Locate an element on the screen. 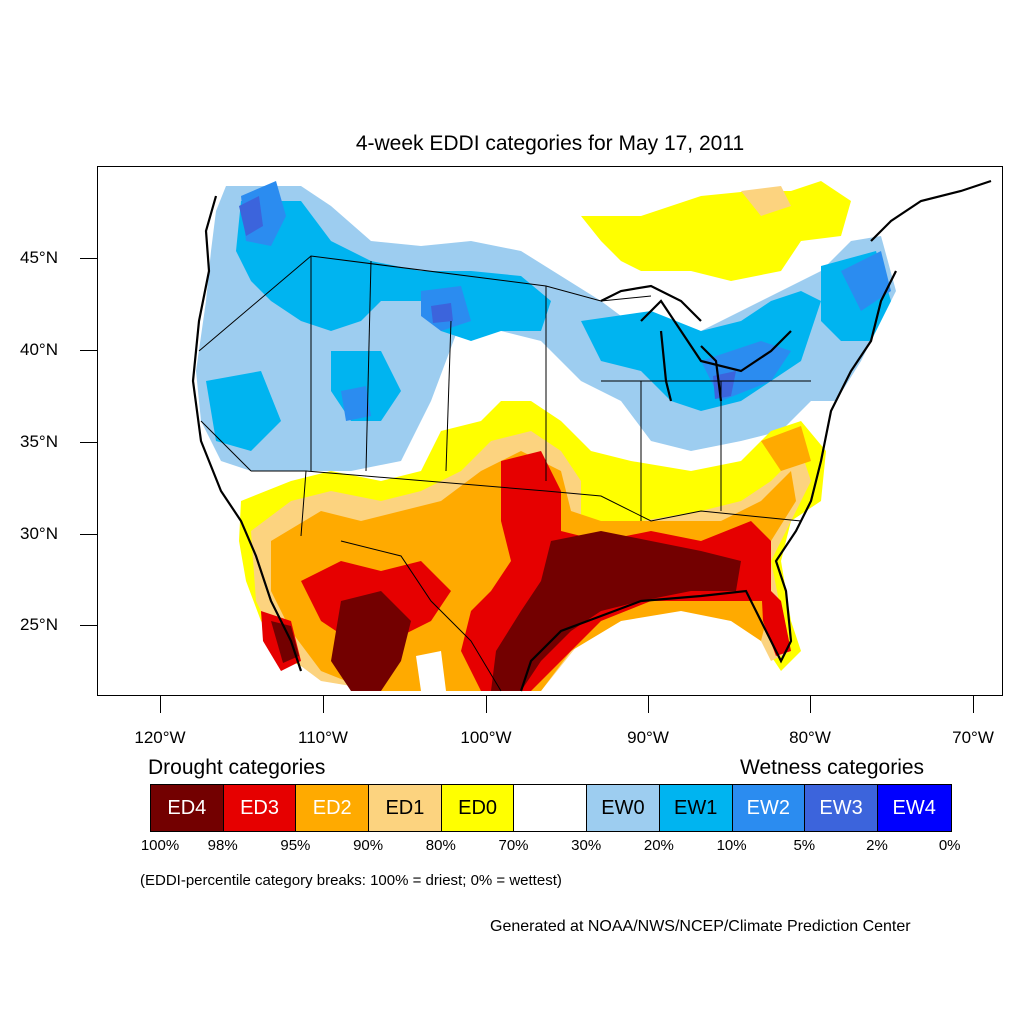 The width and height of the screenshot is (1024, 1024). wetness-categories-heading: Wetness categories is located at coordinates (832, 767).